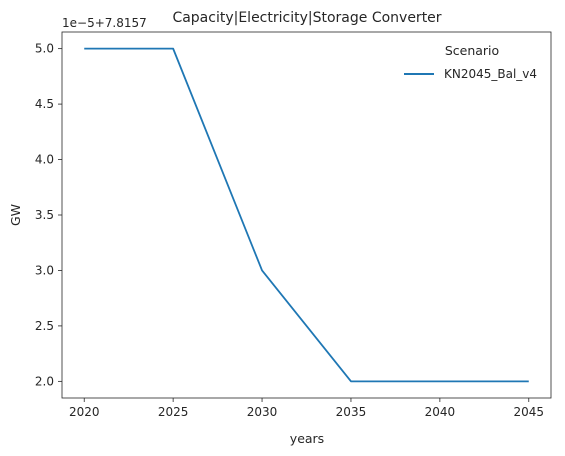 The height and width of the screenshot is (456, 565). I want to click on x-tick-label: 2035, so click(351, 412).